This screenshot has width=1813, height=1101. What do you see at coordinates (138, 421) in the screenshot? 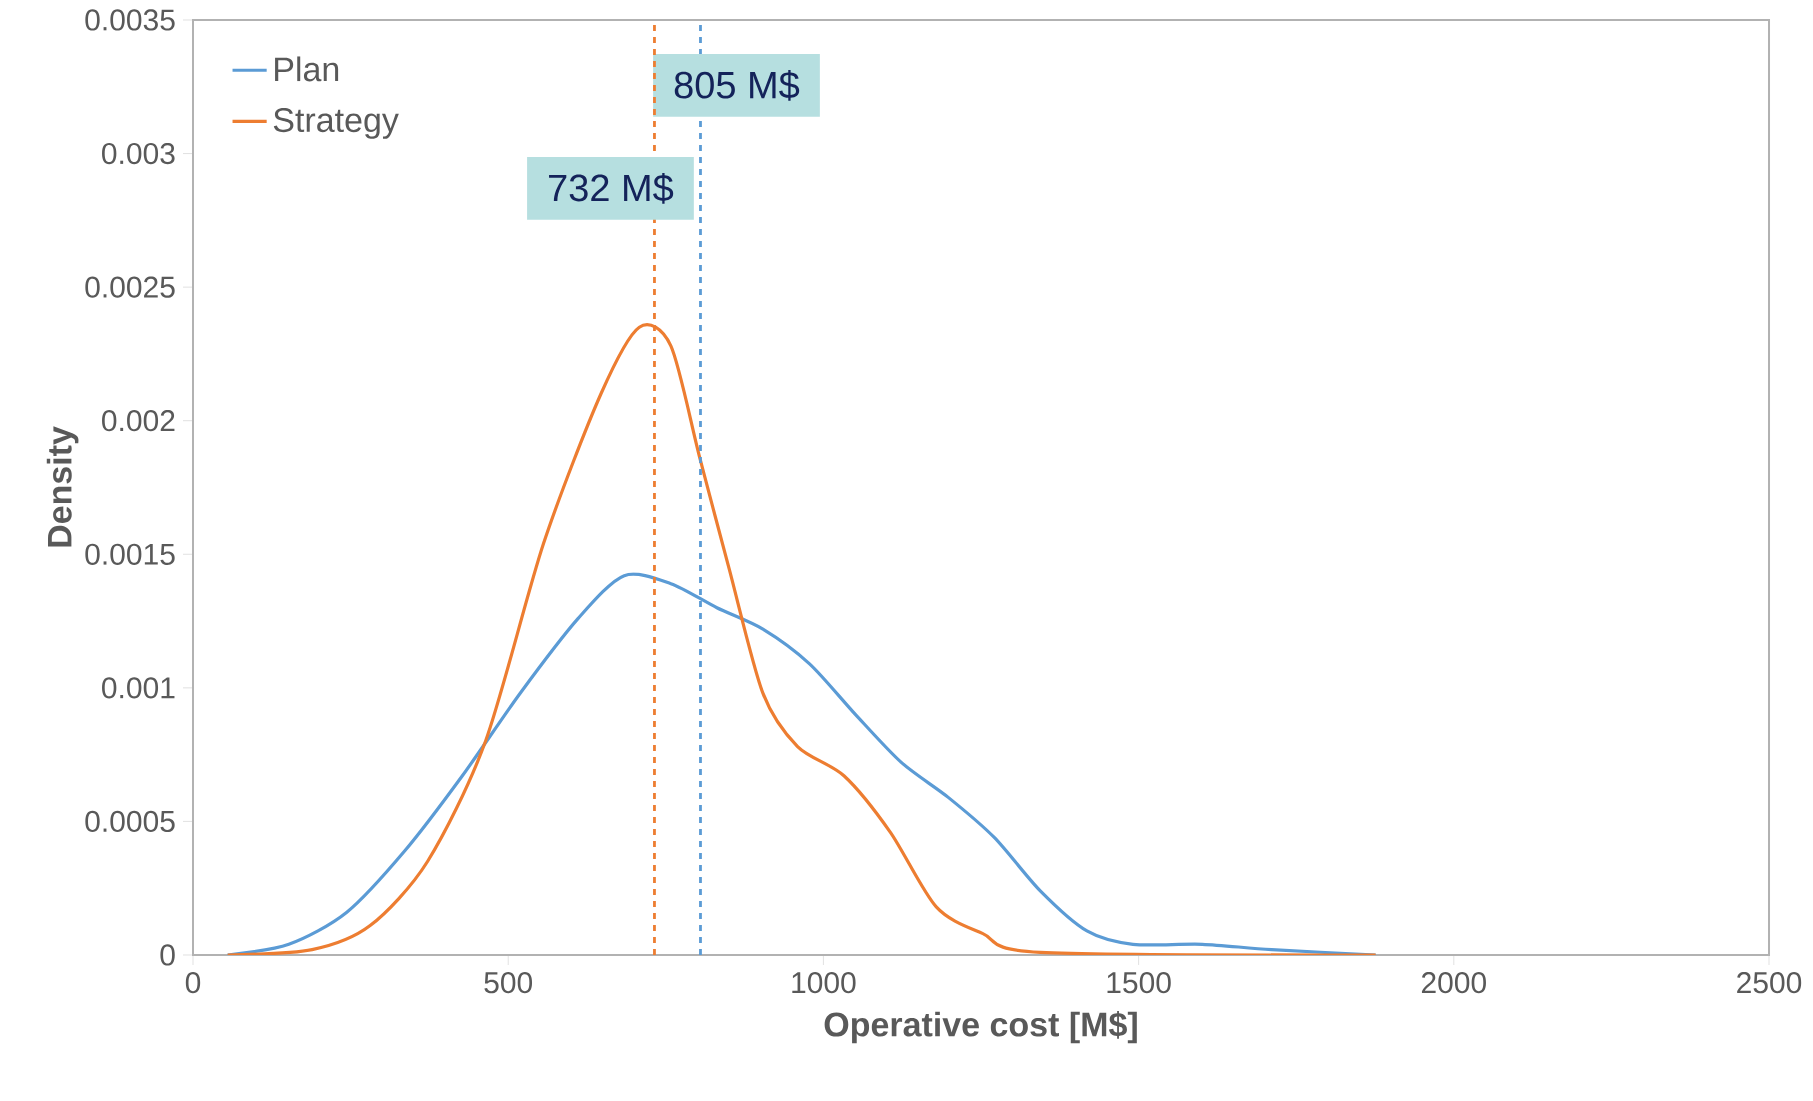
I see `y-tick-label: 0.002` at bounding box center [138, 421].